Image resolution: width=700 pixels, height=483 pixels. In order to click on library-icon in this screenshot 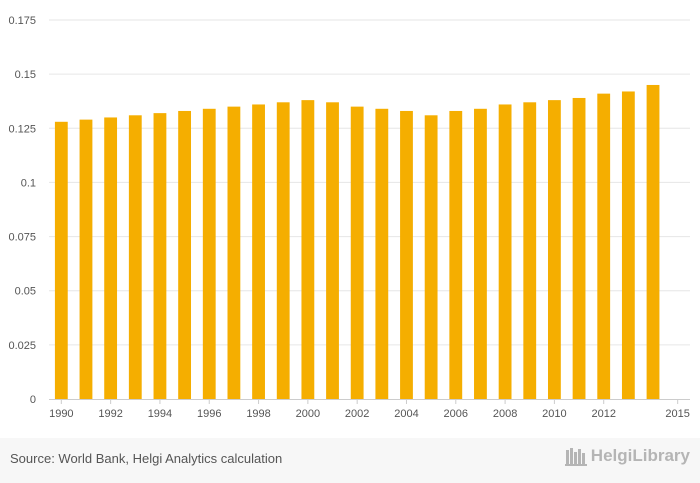, I will do `click(575, 457)`.